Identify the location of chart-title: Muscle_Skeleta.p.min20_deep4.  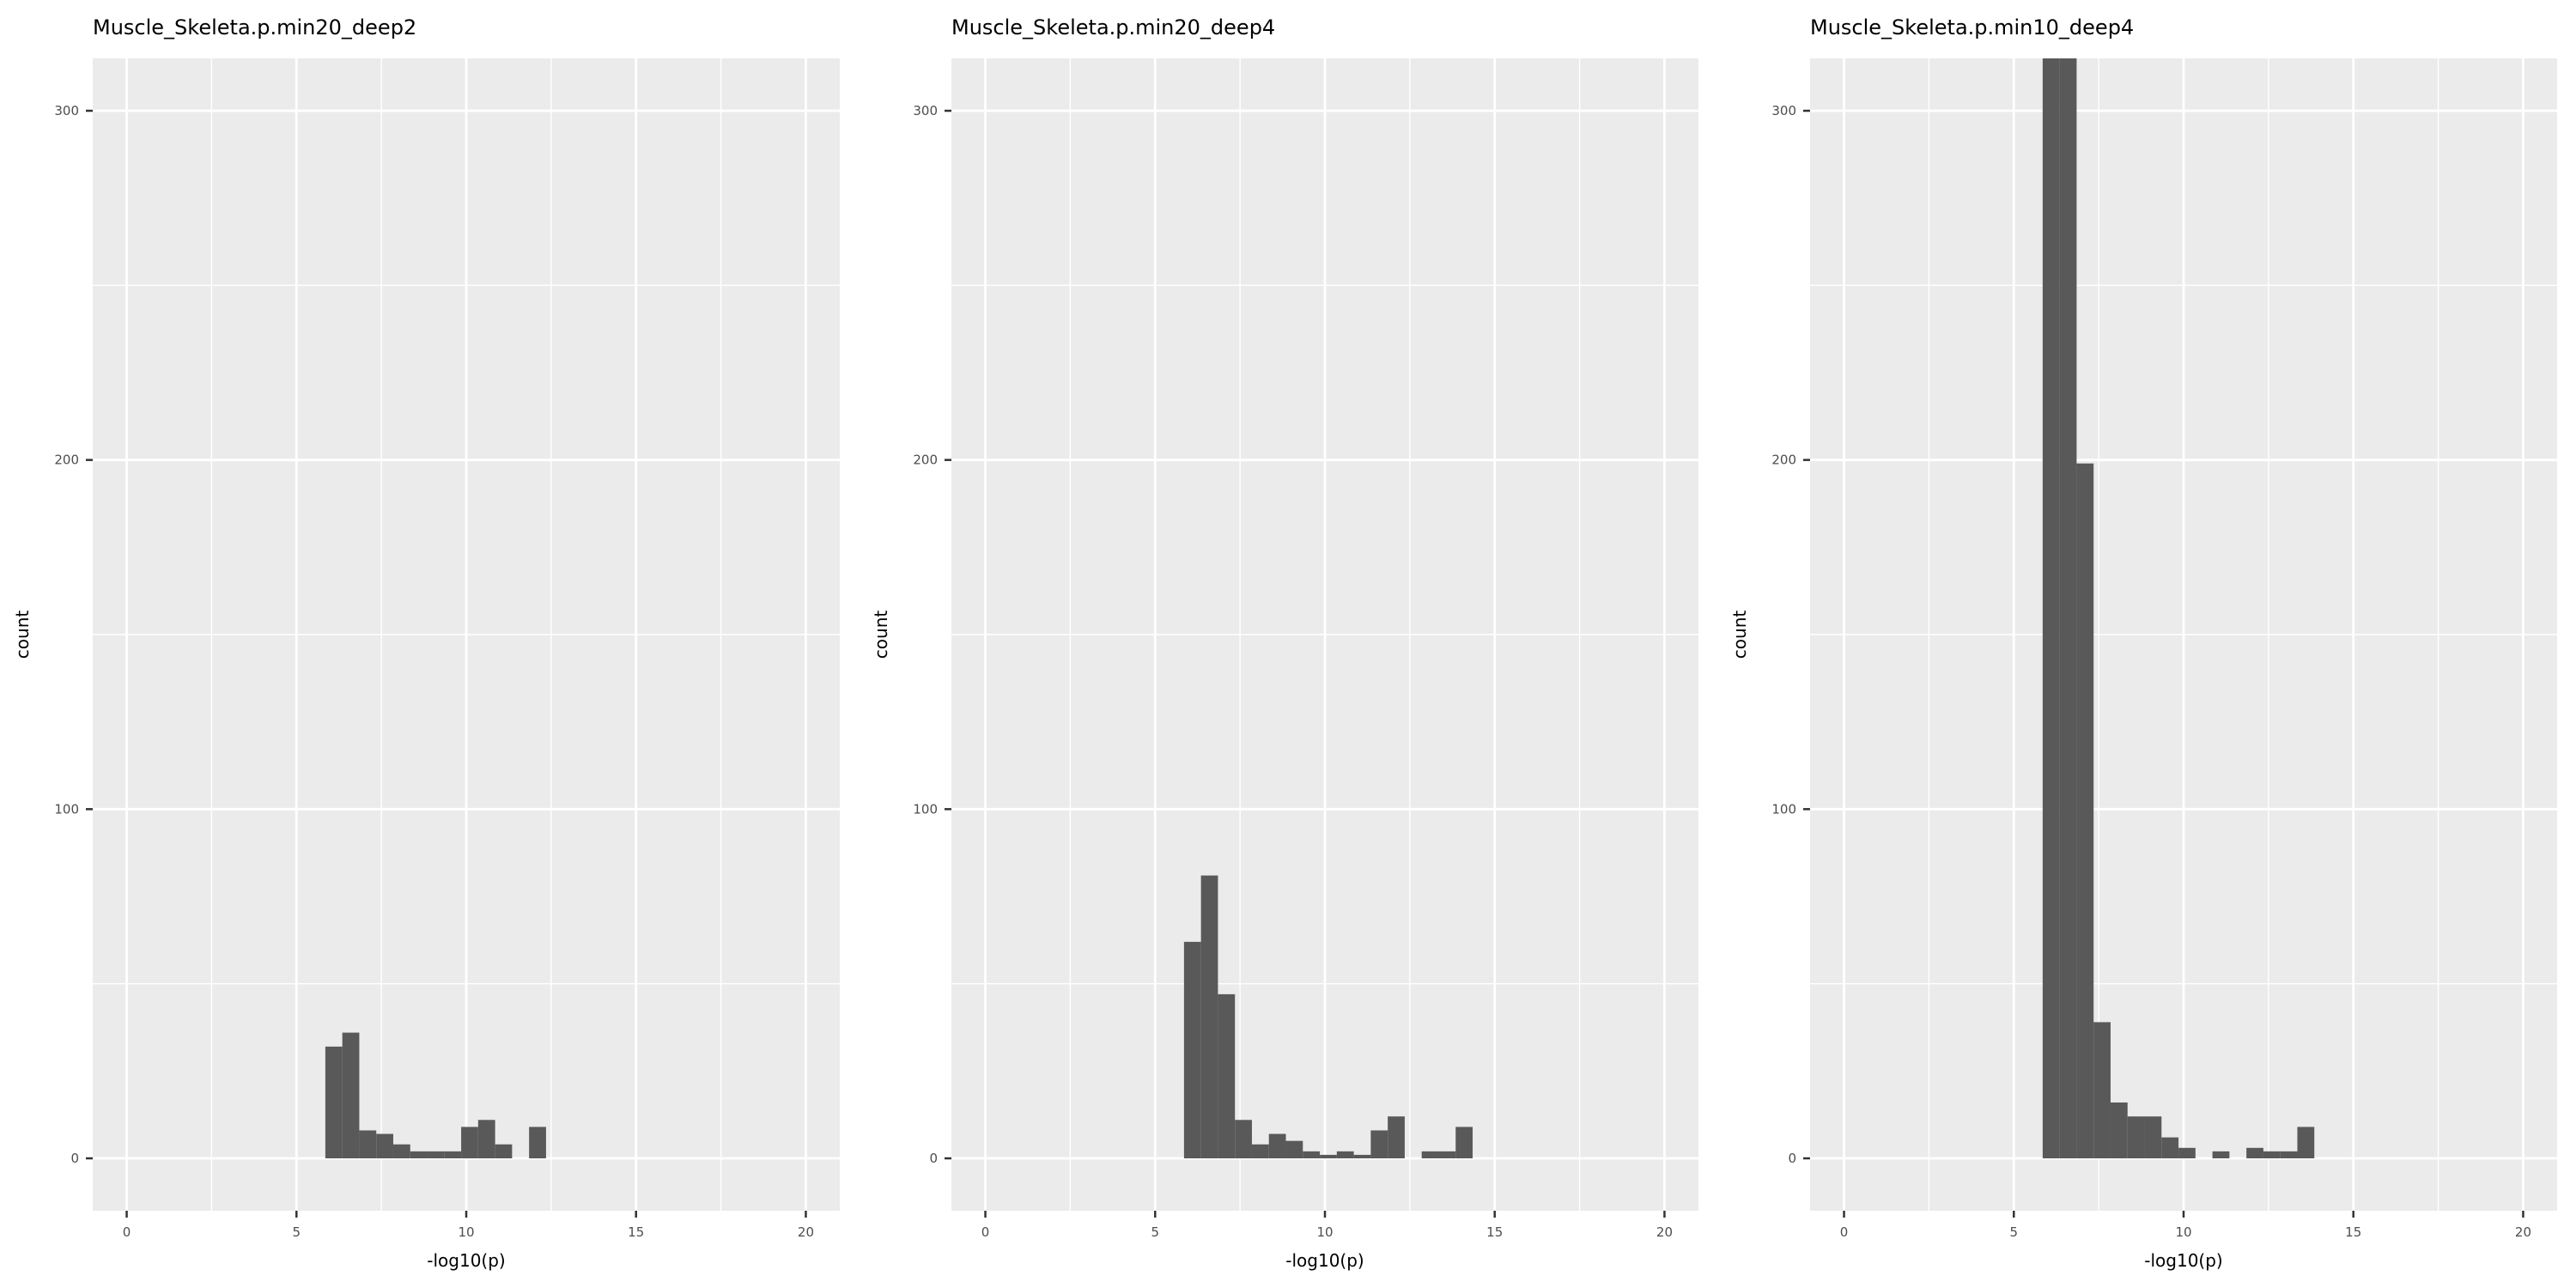
(1113, 27).